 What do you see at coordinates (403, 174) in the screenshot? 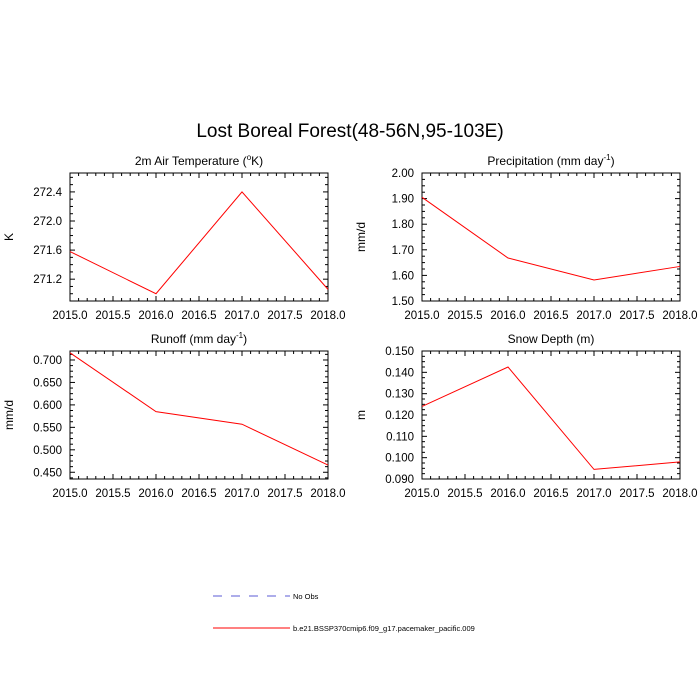
I see `y-tick-label: 2.00` at bounding box center [403, 174].